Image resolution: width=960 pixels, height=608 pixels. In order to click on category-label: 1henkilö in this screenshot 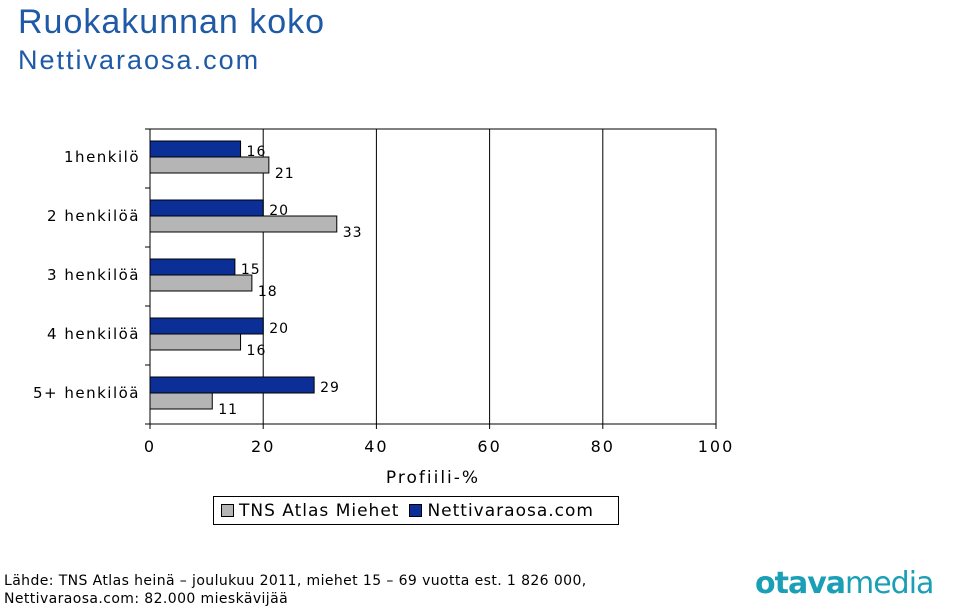, I will do `click(102, 157)`.